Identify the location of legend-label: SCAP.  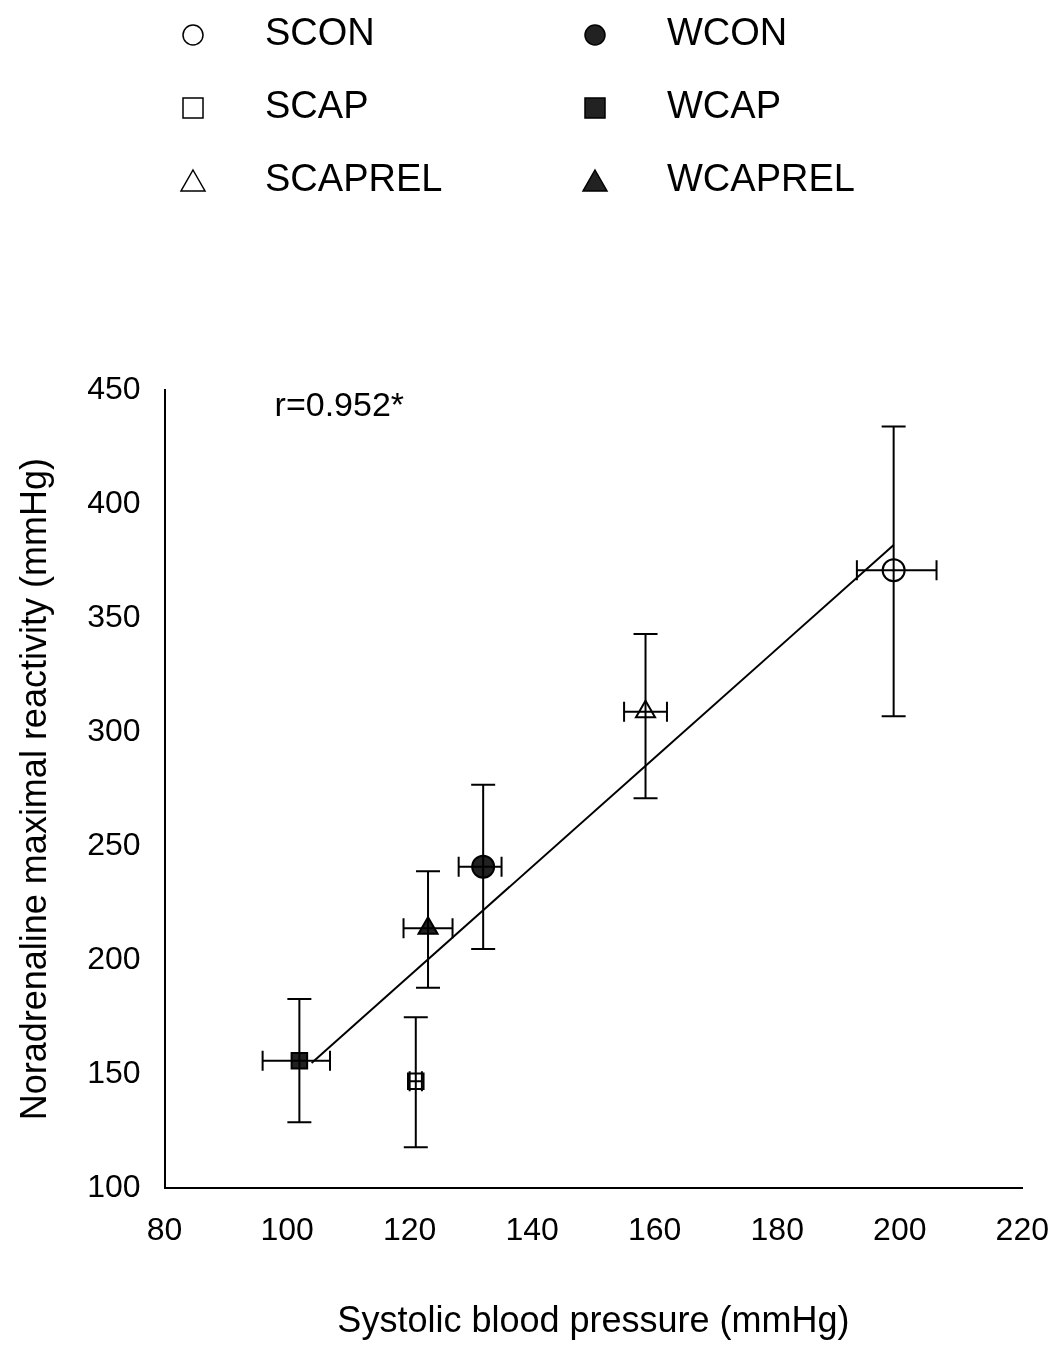
(317, 105).